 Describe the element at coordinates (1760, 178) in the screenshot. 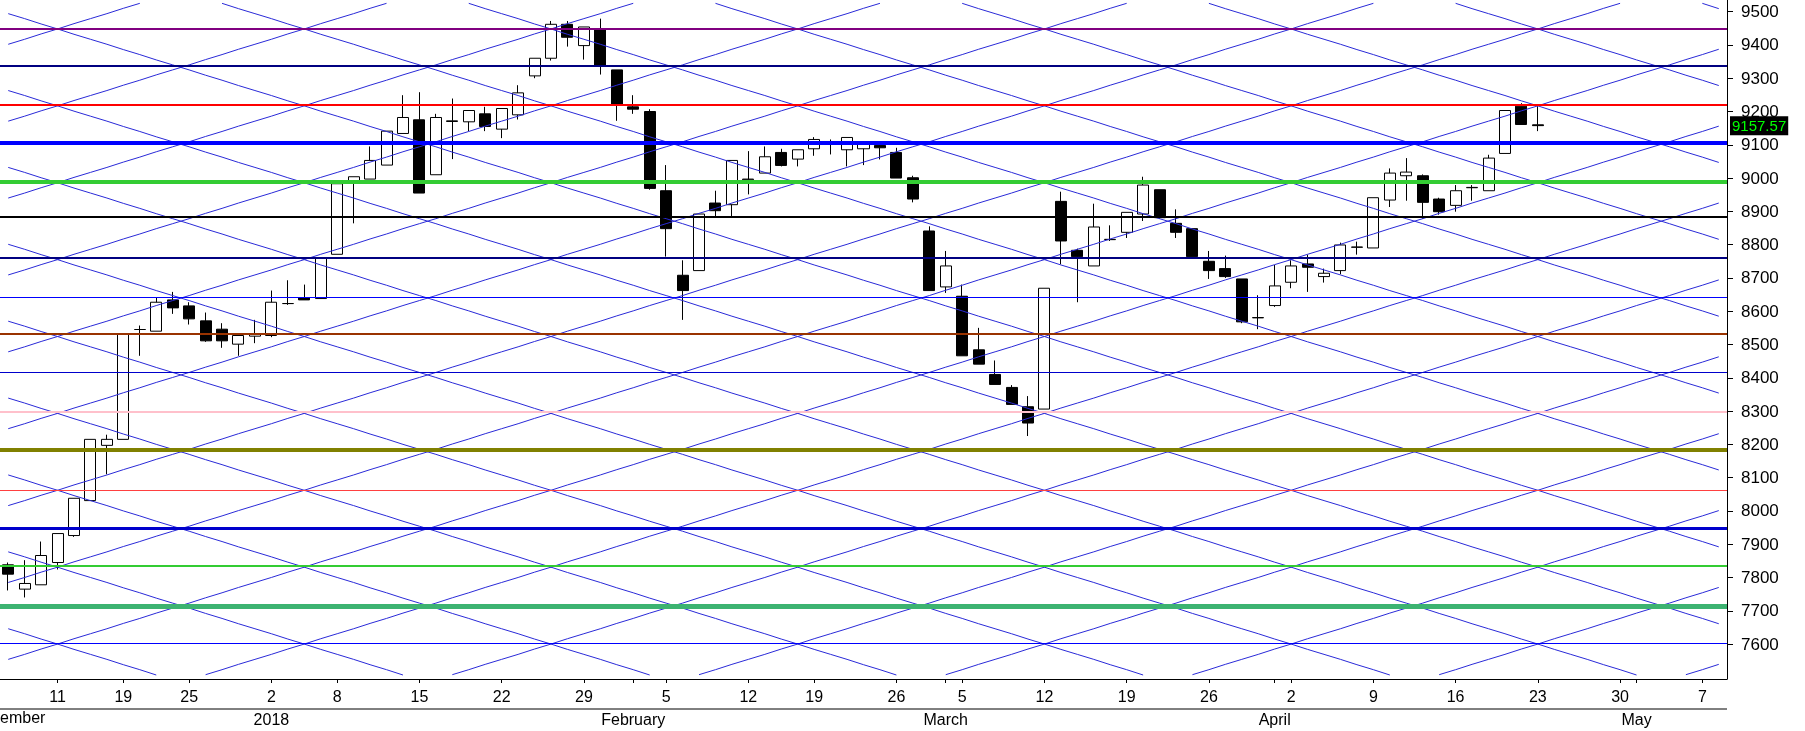

I see `y-tick-label: 9000` at that location.